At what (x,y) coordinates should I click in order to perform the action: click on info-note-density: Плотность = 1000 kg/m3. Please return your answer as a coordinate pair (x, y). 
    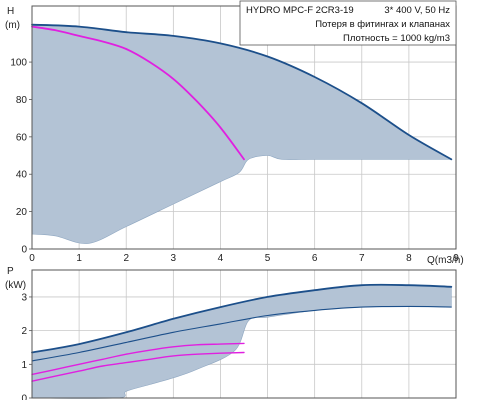
    Looking at the image, I should click on (396, 38).